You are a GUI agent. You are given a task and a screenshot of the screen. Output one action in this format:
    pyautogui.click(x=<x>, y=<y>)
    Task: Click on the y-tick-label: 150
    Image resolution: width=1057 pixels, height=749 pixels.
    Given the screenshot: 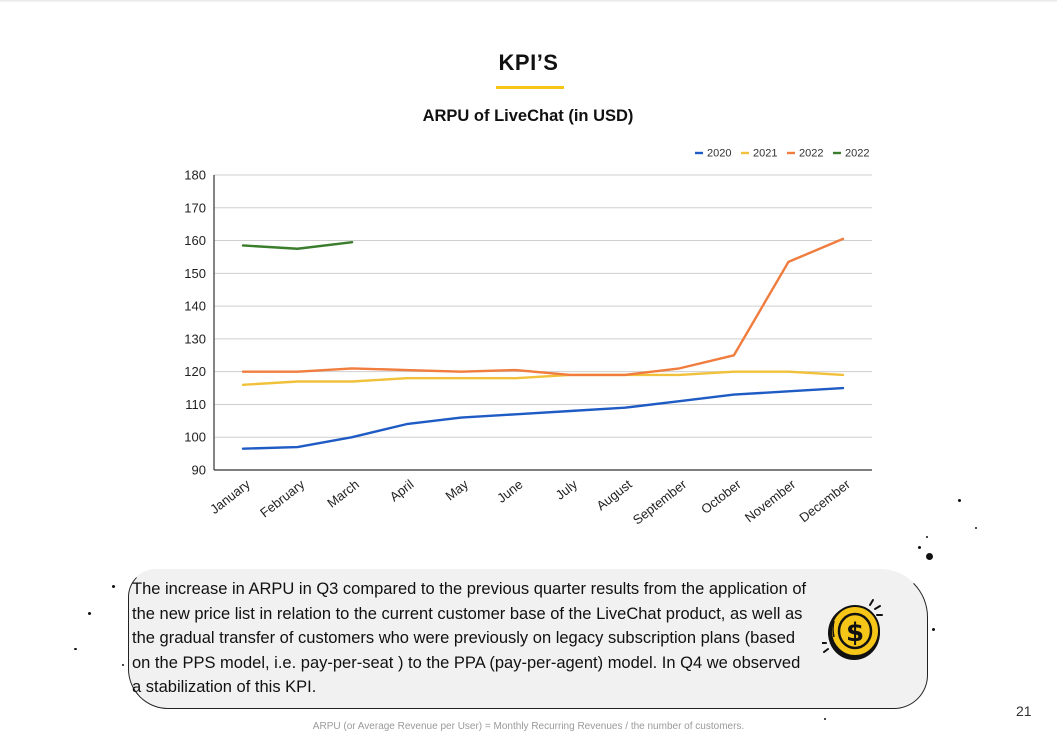 What is the action you would take?
    pyautogui.click(x=195, y=273)
    